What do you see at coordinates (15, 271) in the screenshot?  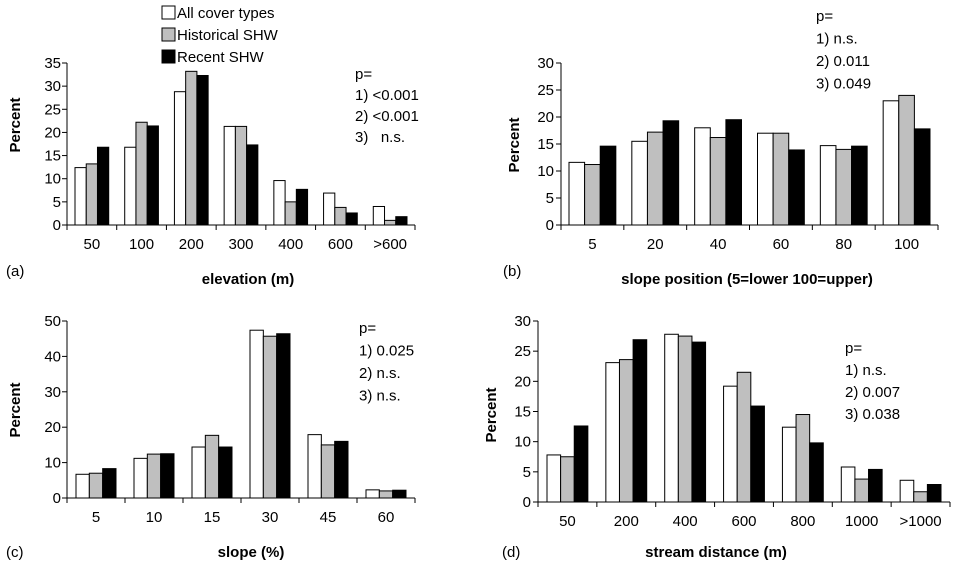 I see `panel-label: (a)` at bounding box center [15, 271].